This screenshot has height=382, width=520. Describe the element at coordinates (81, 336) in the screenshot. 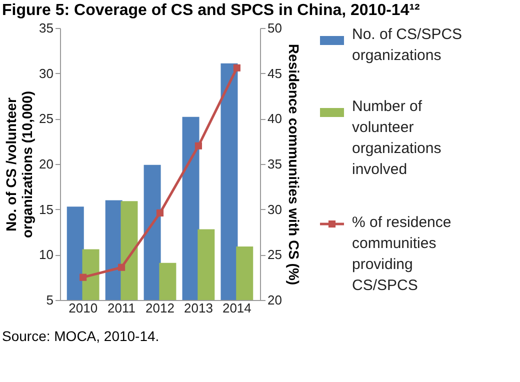

I see `source-note: Source: MOCA, 2010-14.` at that location.